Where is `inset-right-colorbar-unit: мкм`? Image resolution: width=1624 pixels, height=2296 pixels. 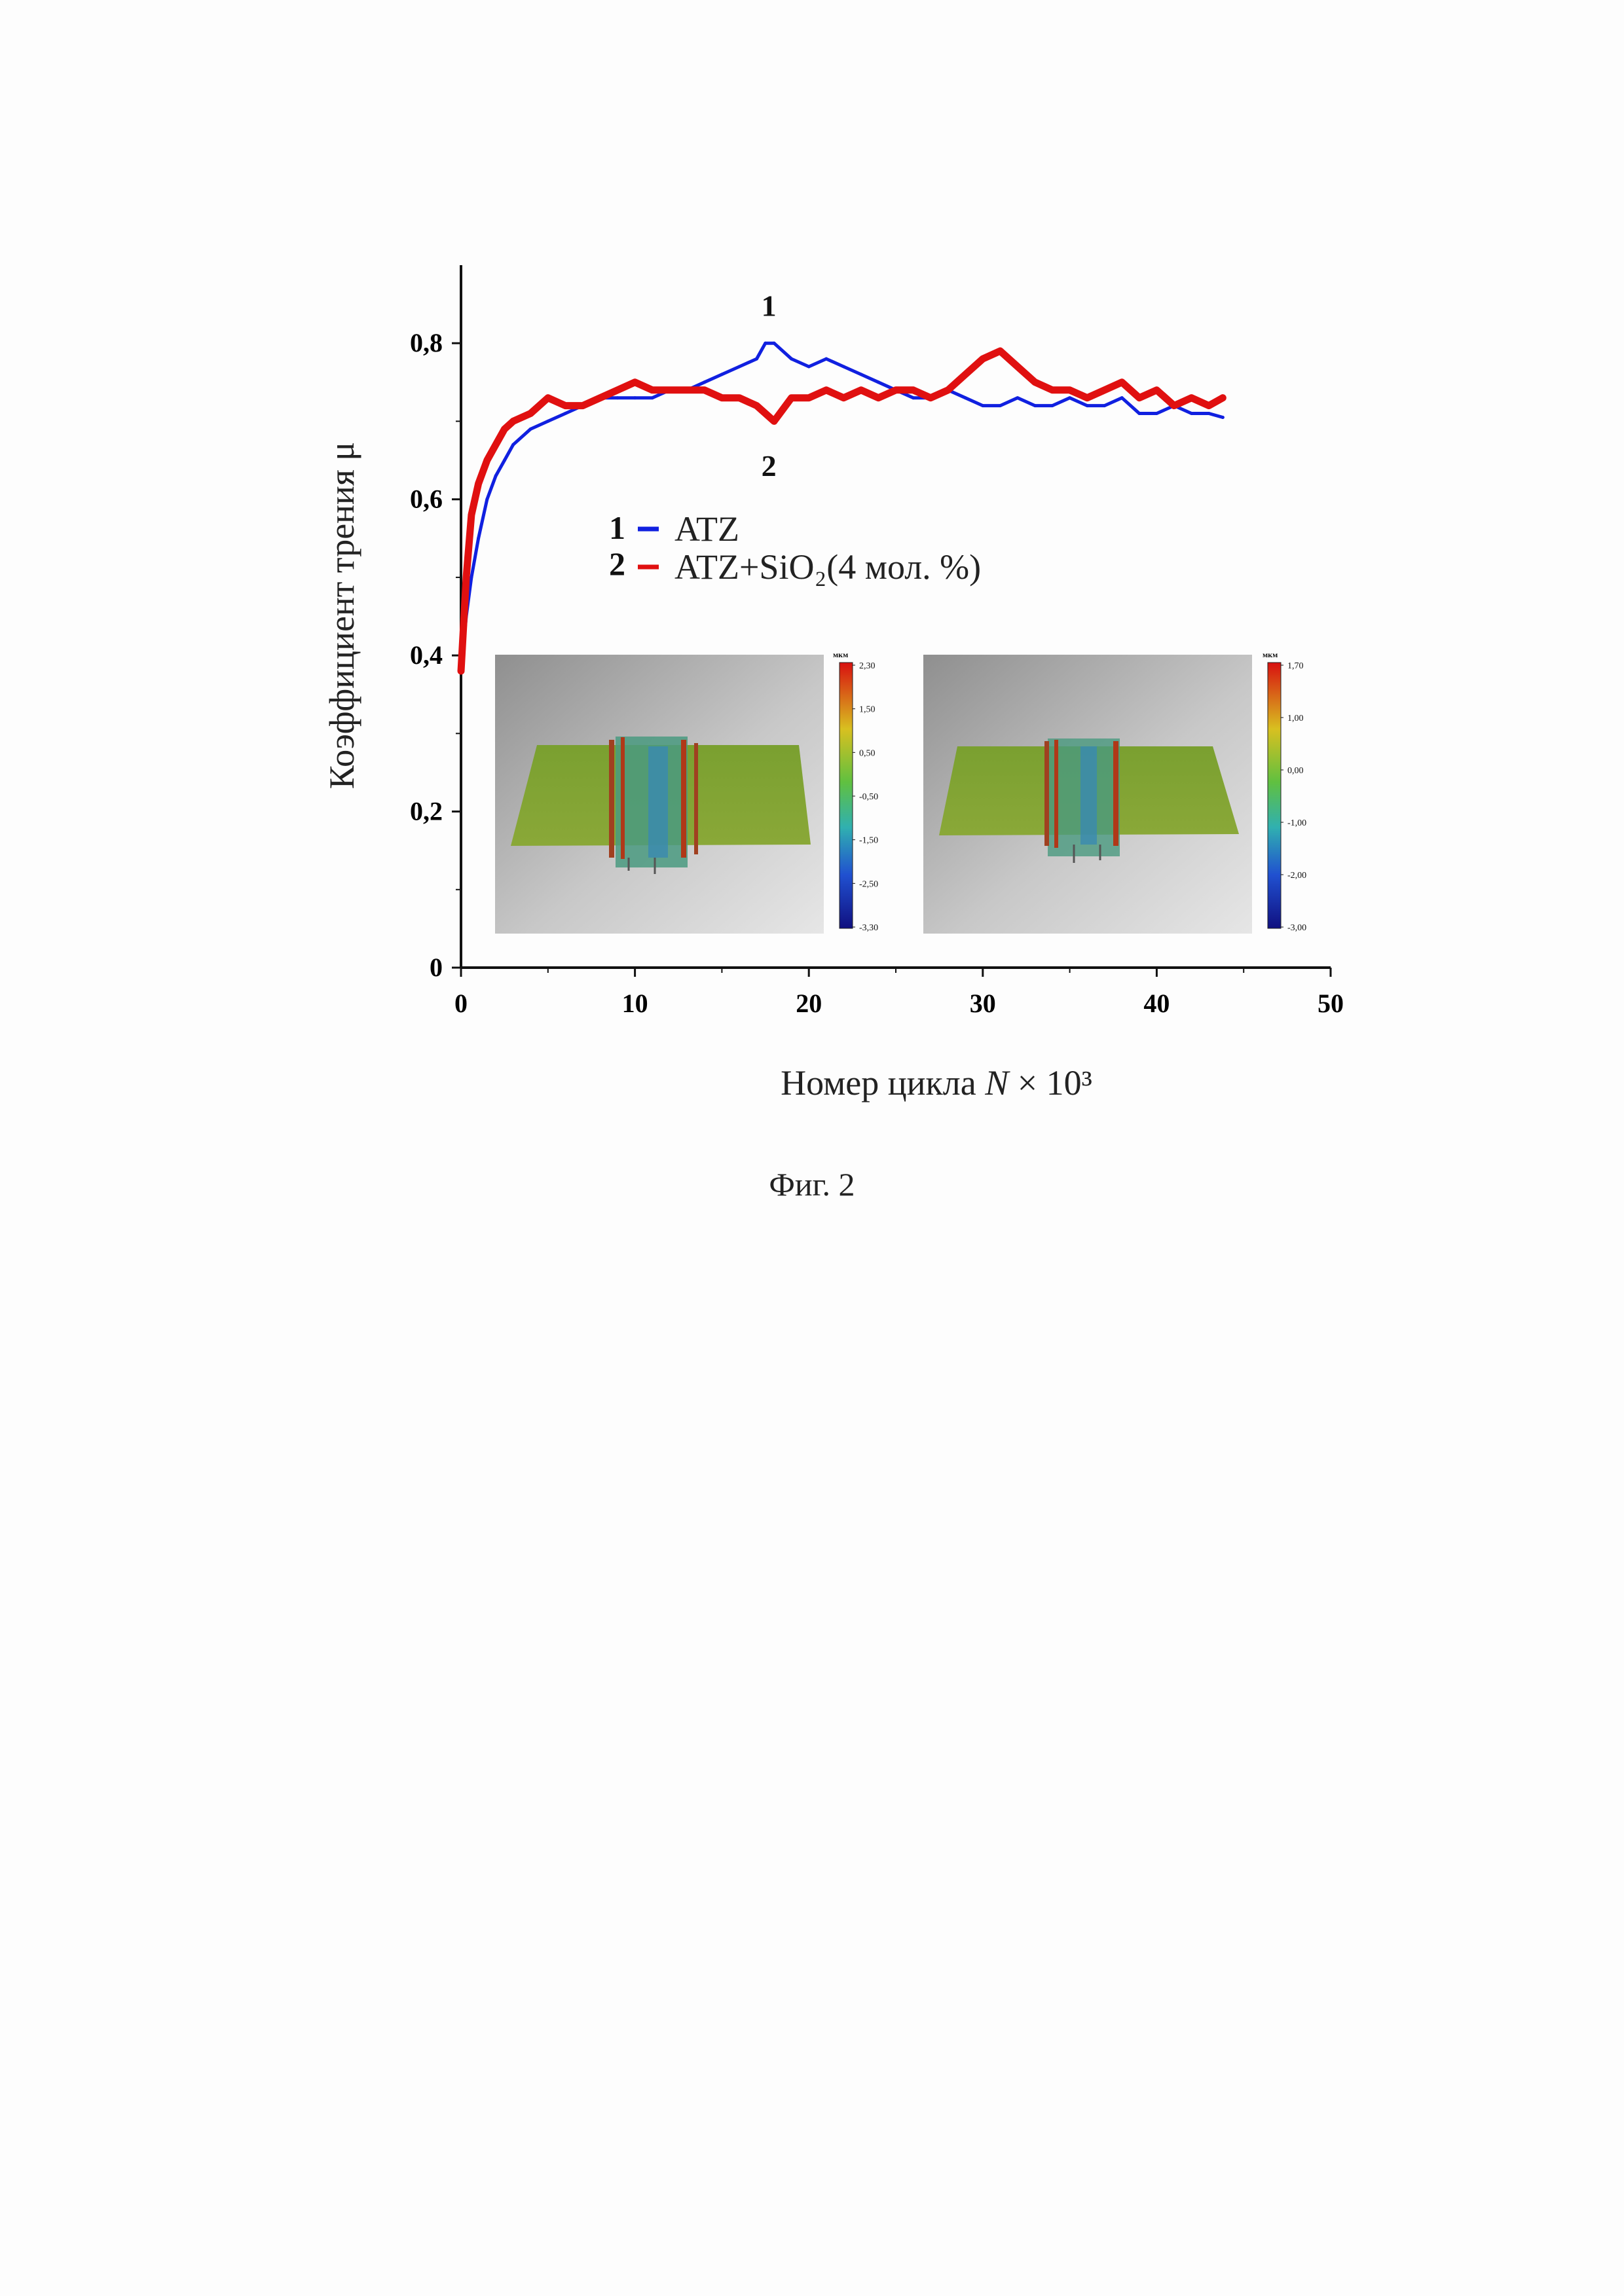
inset-right-colorbar-unit: мкм is located at coordinates (1270, 654).